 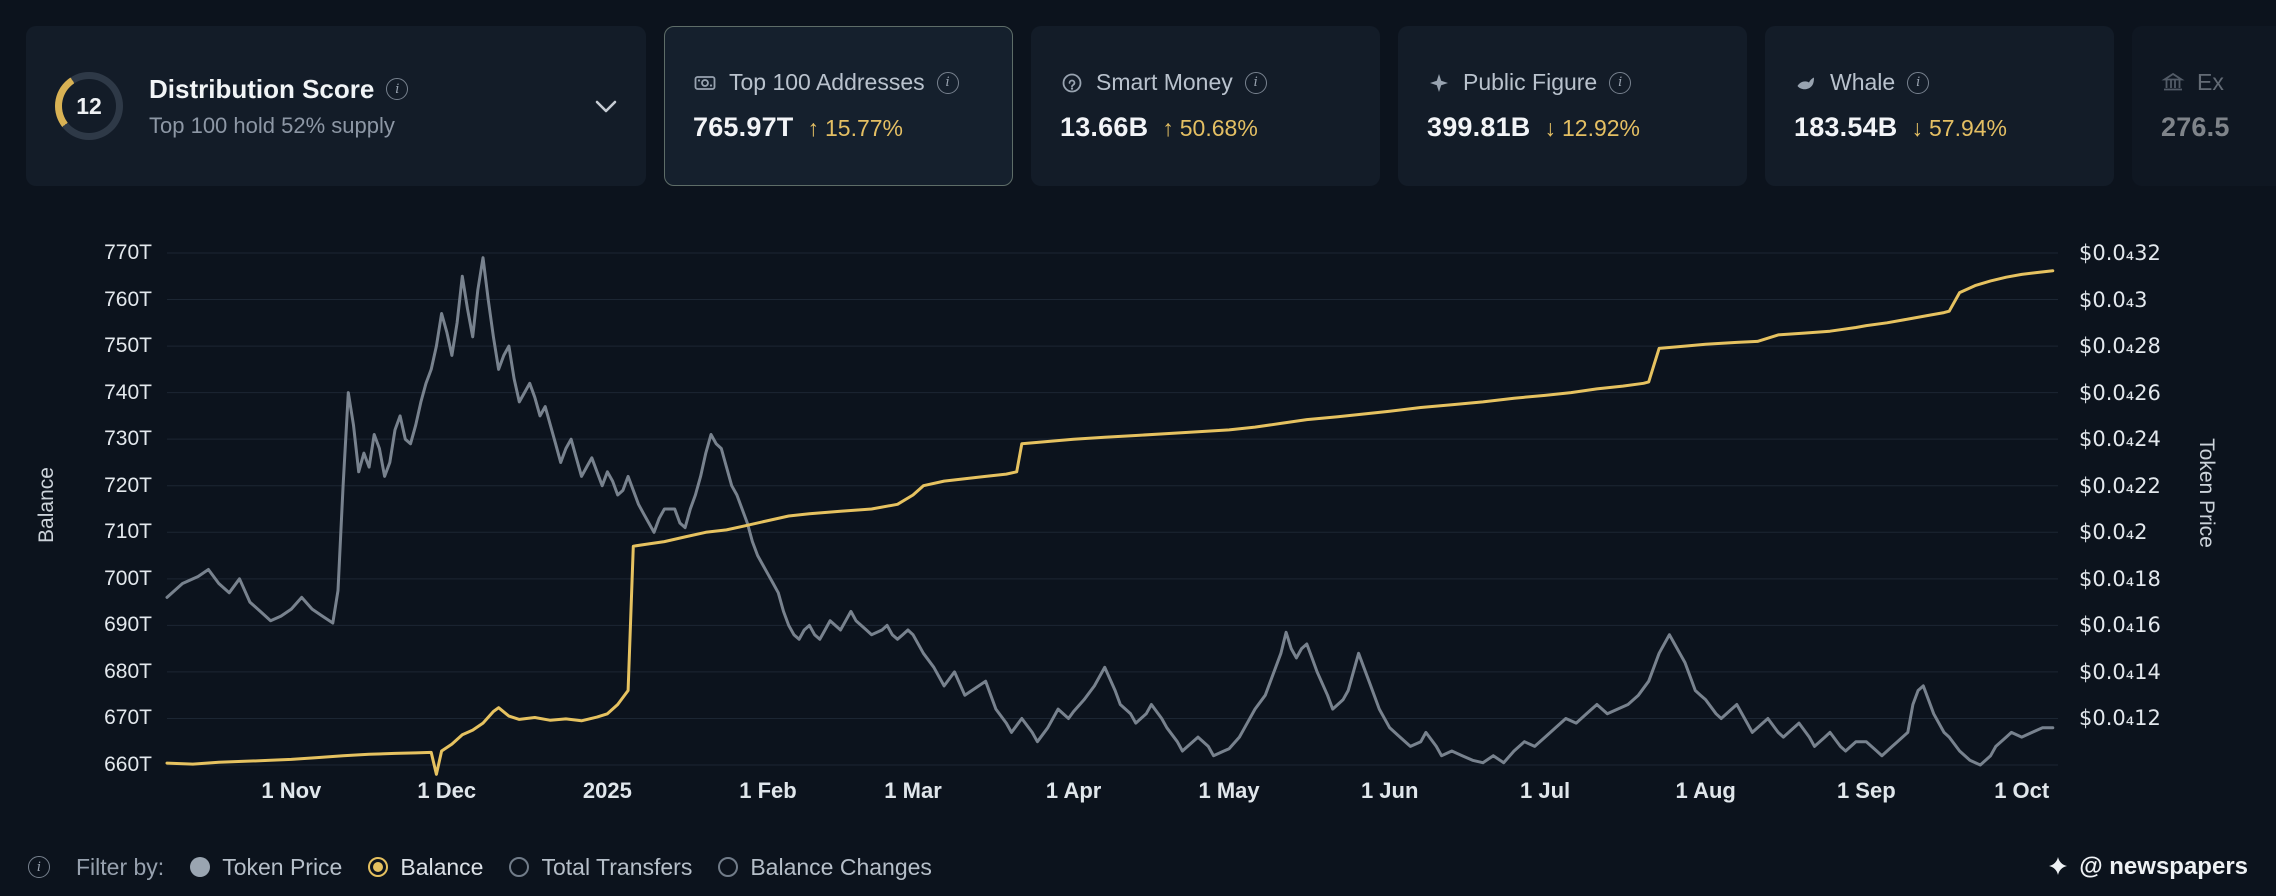 I want to click on filter-option-total-transfers: Total Transfers, so click(x=600, y=867).